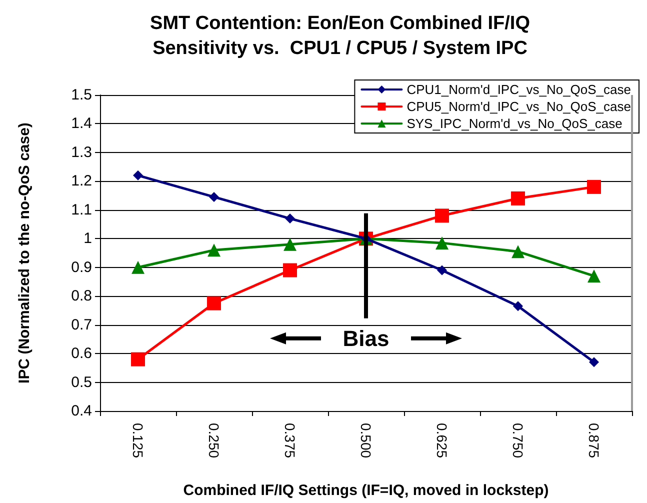 This screenshot has width=647, height=503. I want to click on x-tick-label: 0.125, so click(138, 440).